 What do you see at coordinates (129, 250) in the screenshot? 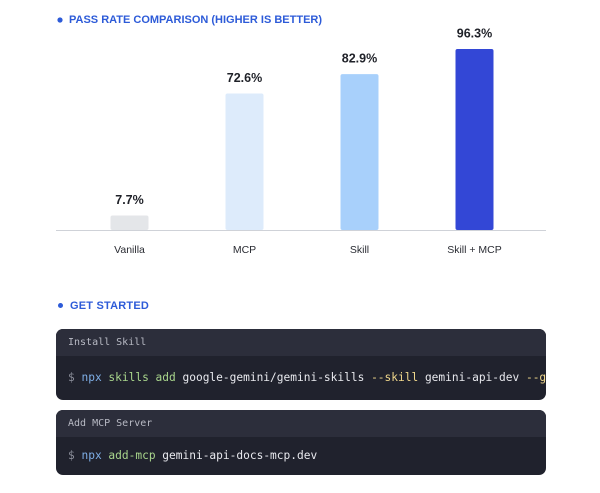
I see `x-tick-label: Vanilla` at bounding box center [129, 250].